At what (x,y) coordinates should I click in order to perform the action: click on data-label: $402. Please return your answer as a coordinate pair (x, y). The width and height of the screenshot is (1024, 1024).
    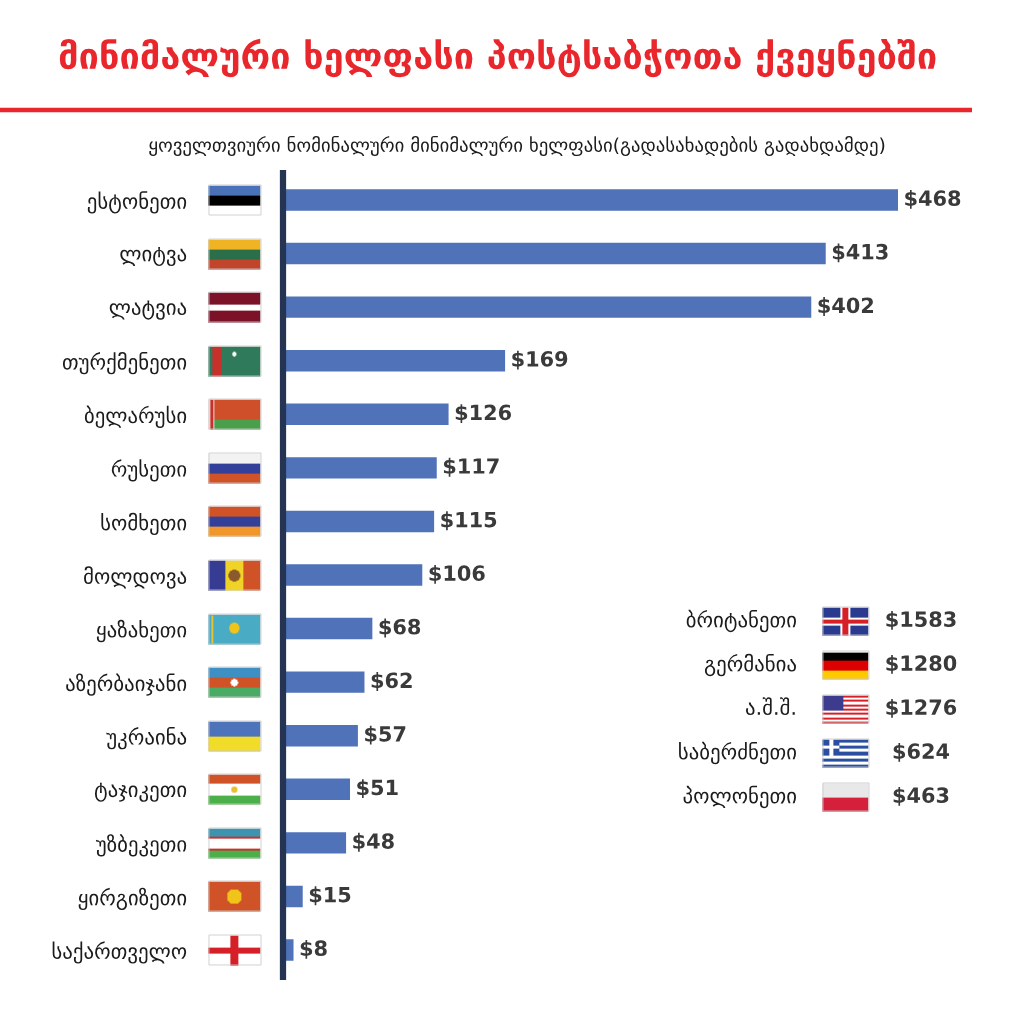
    Looking at the image, I should click on (845, 306).